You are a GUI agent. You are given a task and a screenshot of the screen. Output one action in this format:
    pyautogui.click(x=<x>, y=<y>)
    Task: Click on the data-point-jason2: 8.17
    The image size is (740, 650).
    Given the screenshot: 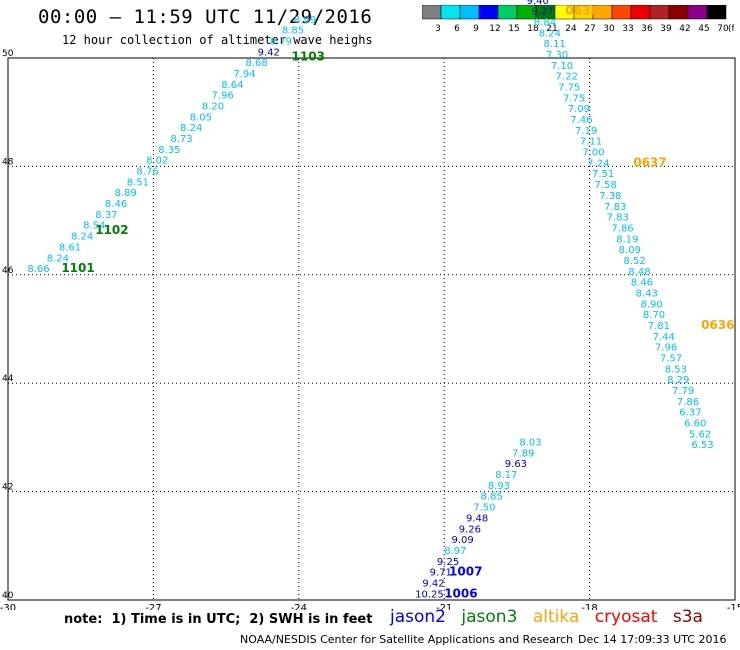 What is the action you would take?
    pyautogui.click(x=506, y=475)
    